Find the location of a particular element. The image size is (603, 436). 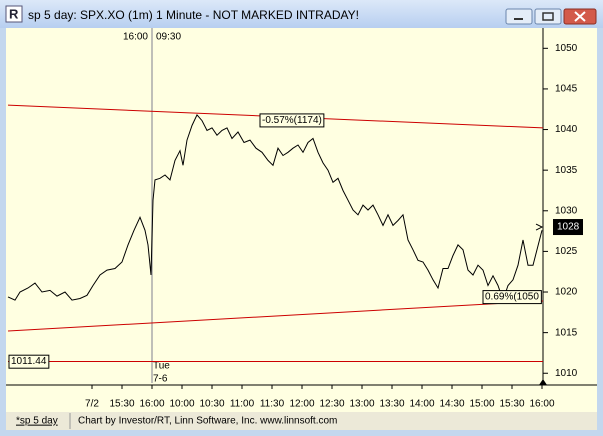

session-close-label: 16:00 is located at coordinates (135, 37).